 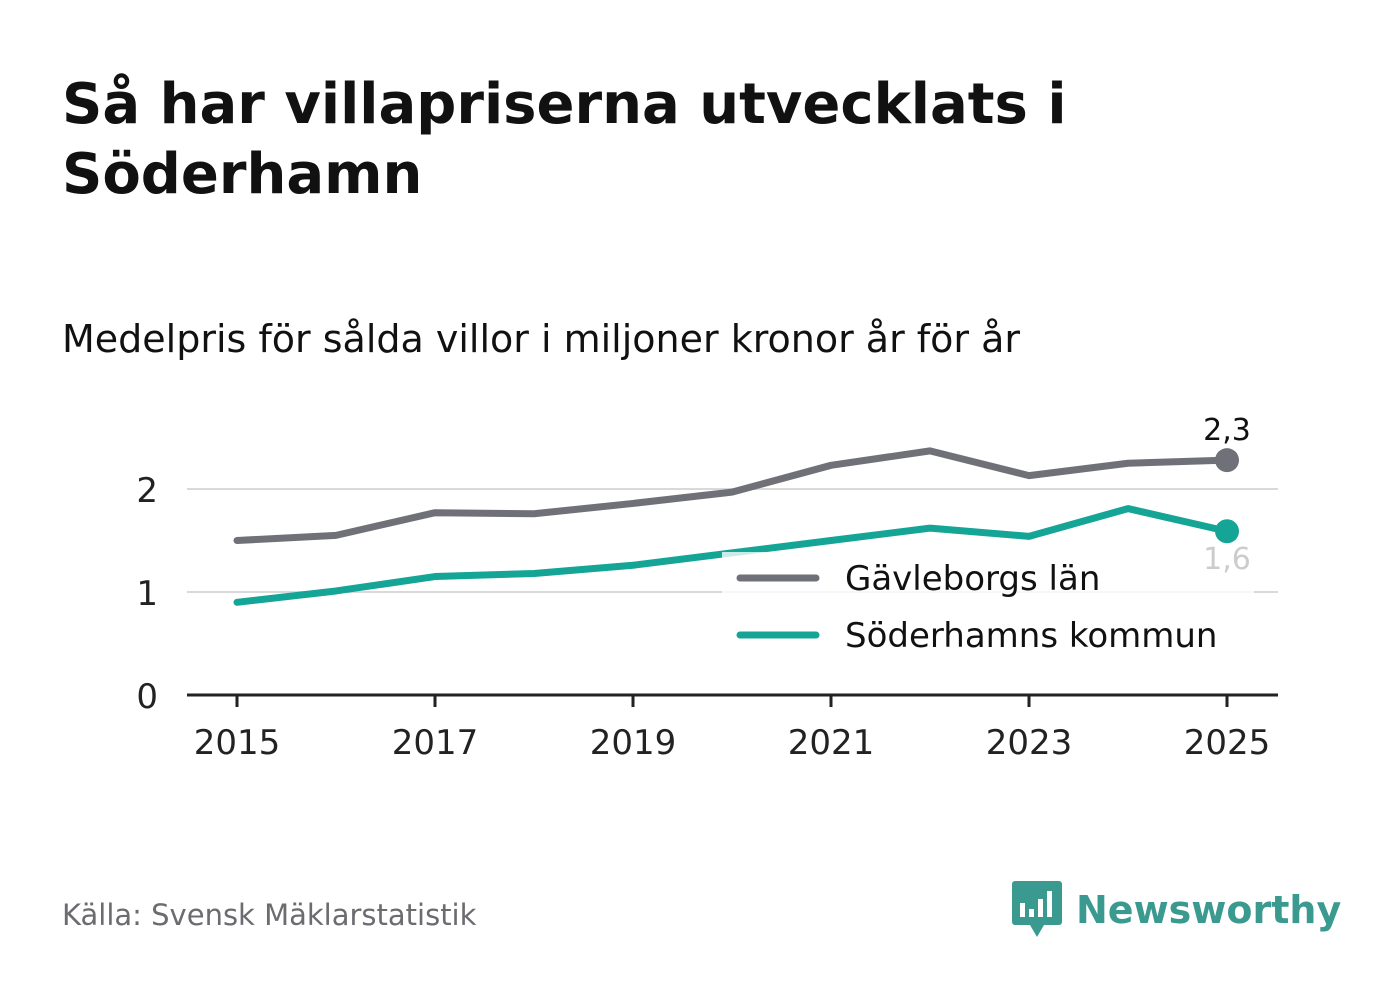 I want to click on end-label-gavleborgs-lan: 2,3, so click(x=1227, y=430).